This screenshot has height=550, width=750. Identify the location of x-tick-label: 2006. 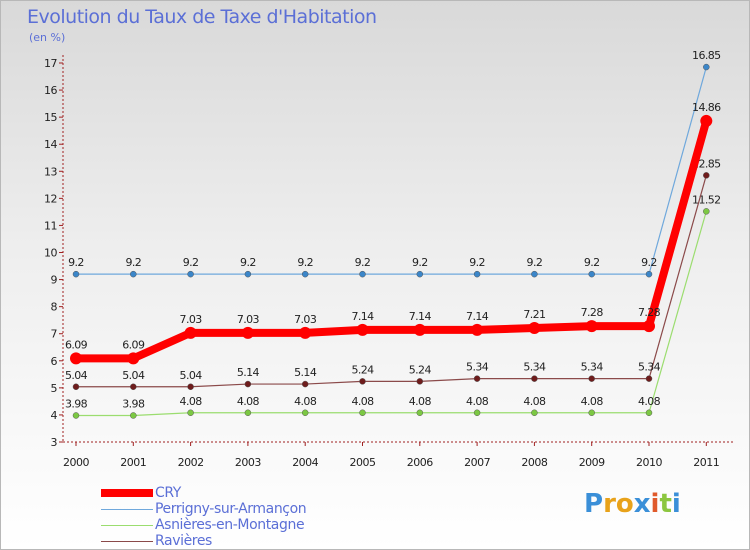
(420, 462).